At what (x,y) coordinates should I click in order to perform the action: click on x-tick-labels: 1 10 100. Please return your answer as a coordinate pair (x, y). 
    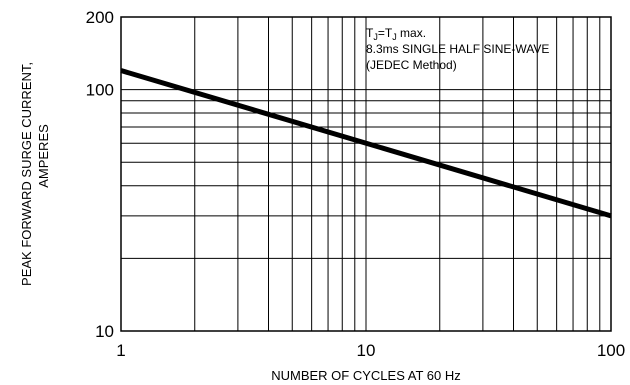
    Looking at the image, I should click on (370, 350).